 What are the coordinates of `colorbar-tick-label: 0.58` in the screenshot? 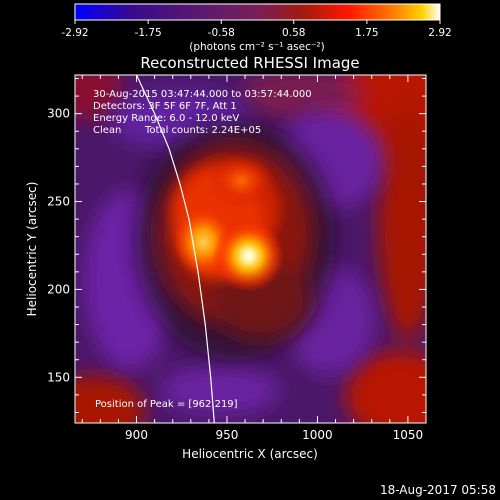 It's located at (293, 33).